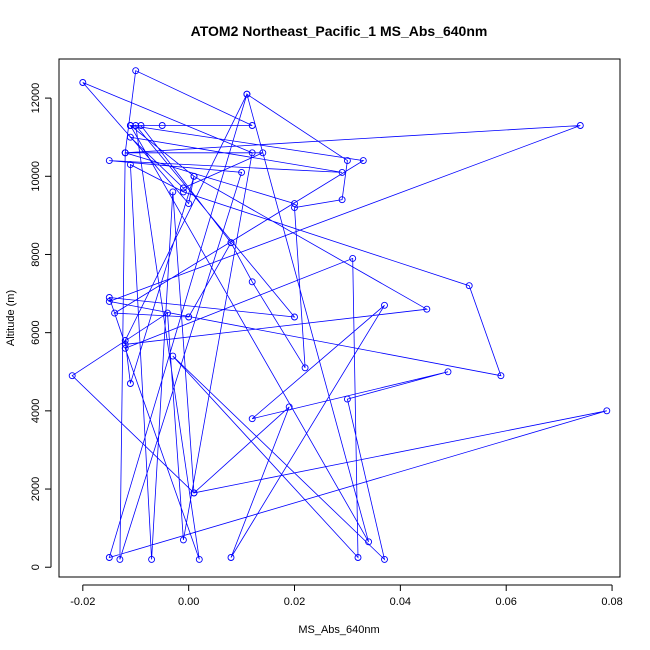  What do you see at coordinates (36, 567) in the screenshot?
I see `y-tick-label: 0` at bounding box center [36, 567].